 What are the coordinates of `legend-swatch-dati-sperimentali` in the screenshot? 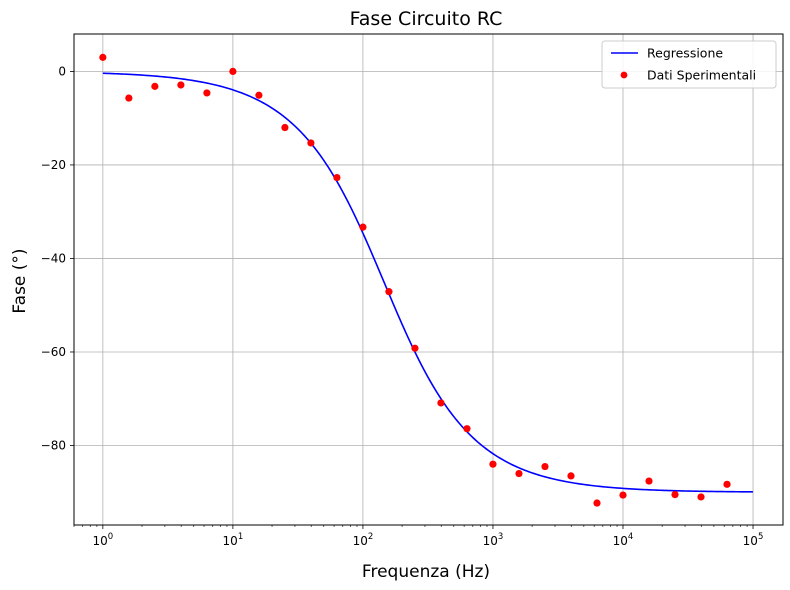 It's located at (624, 75).